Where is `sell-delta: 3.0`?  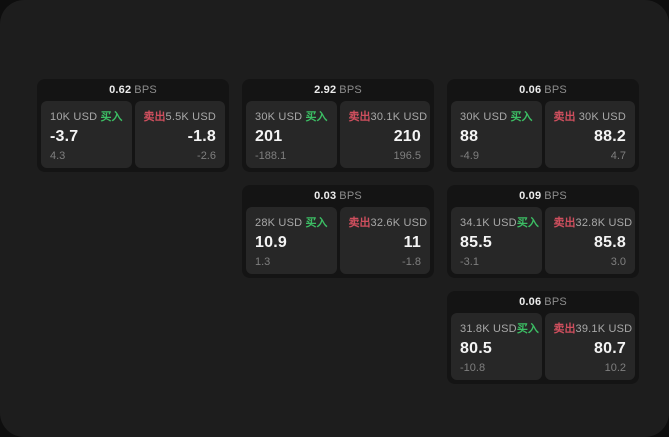 sell-delta: 3.0 is located at coordinates (618, 262).